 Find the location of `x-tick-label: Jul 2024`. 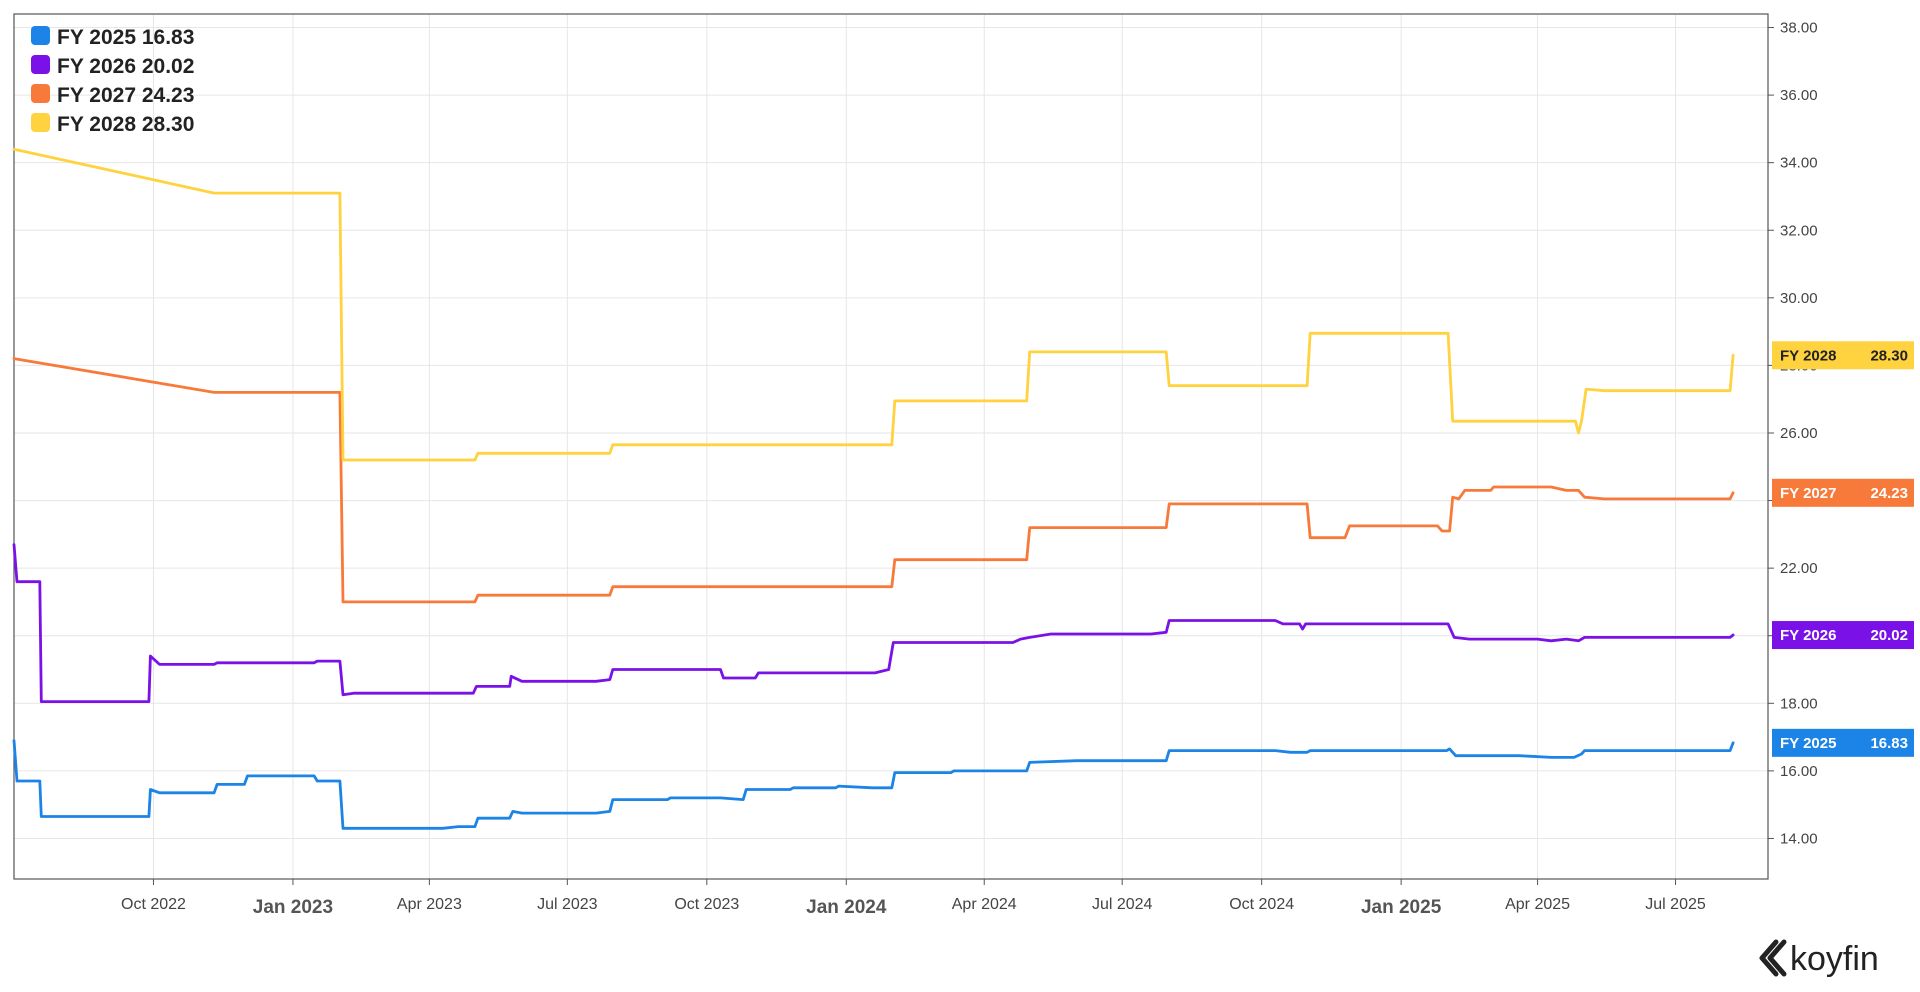

x-tick-label: Jul 2024 is located at coordinates (1122, 904).